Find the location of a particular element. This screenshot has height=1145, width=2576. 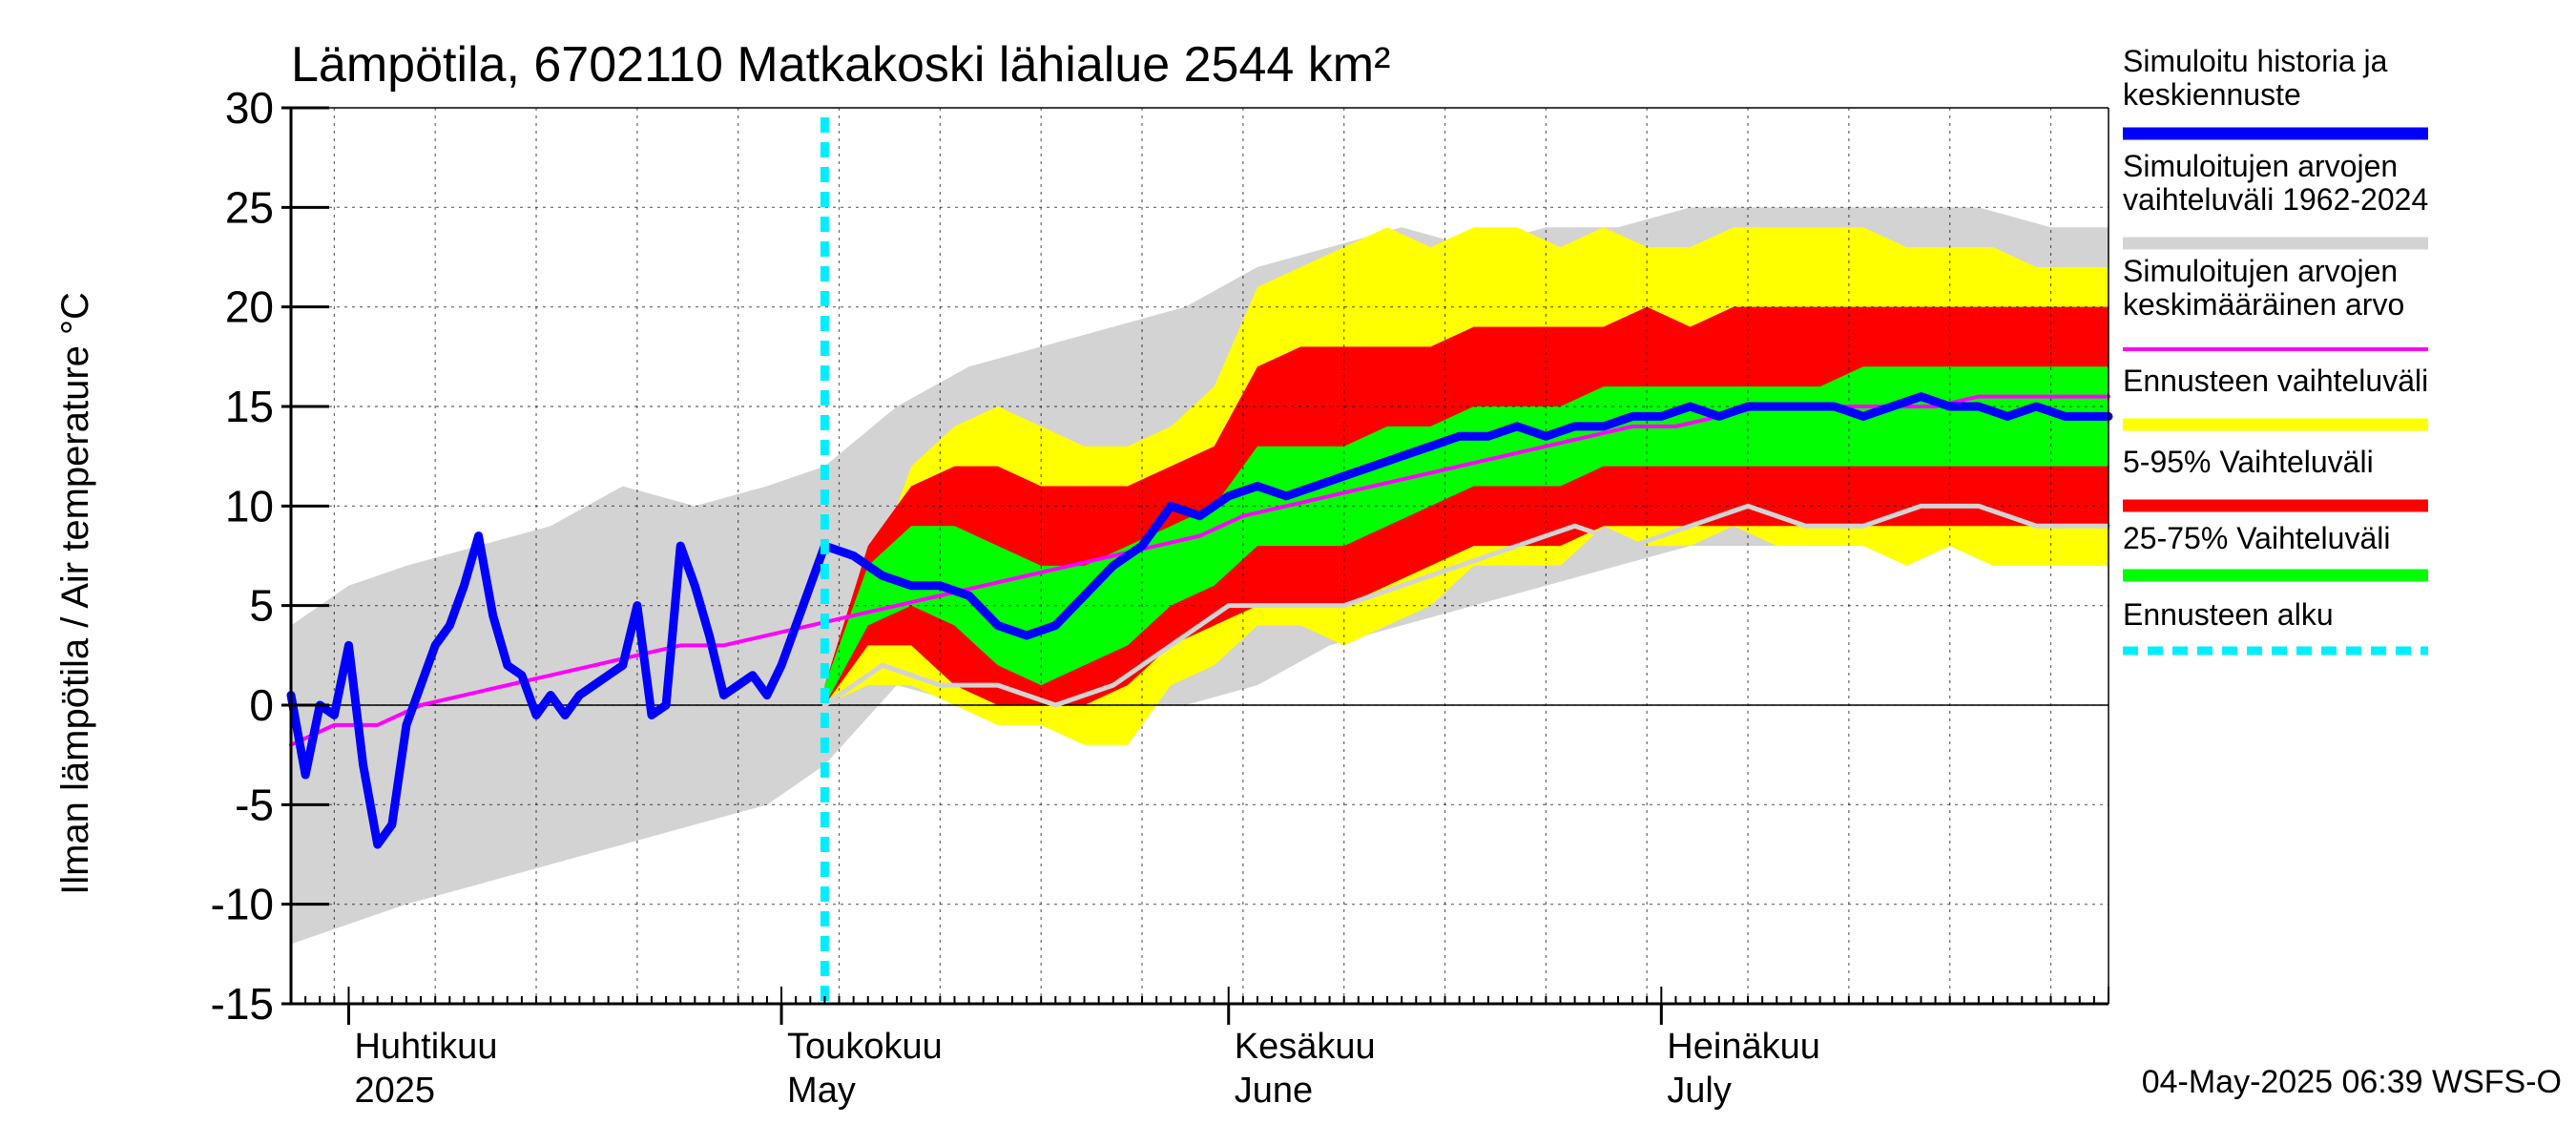

y-tick-label: 20 is located at coordinates (249, 307).